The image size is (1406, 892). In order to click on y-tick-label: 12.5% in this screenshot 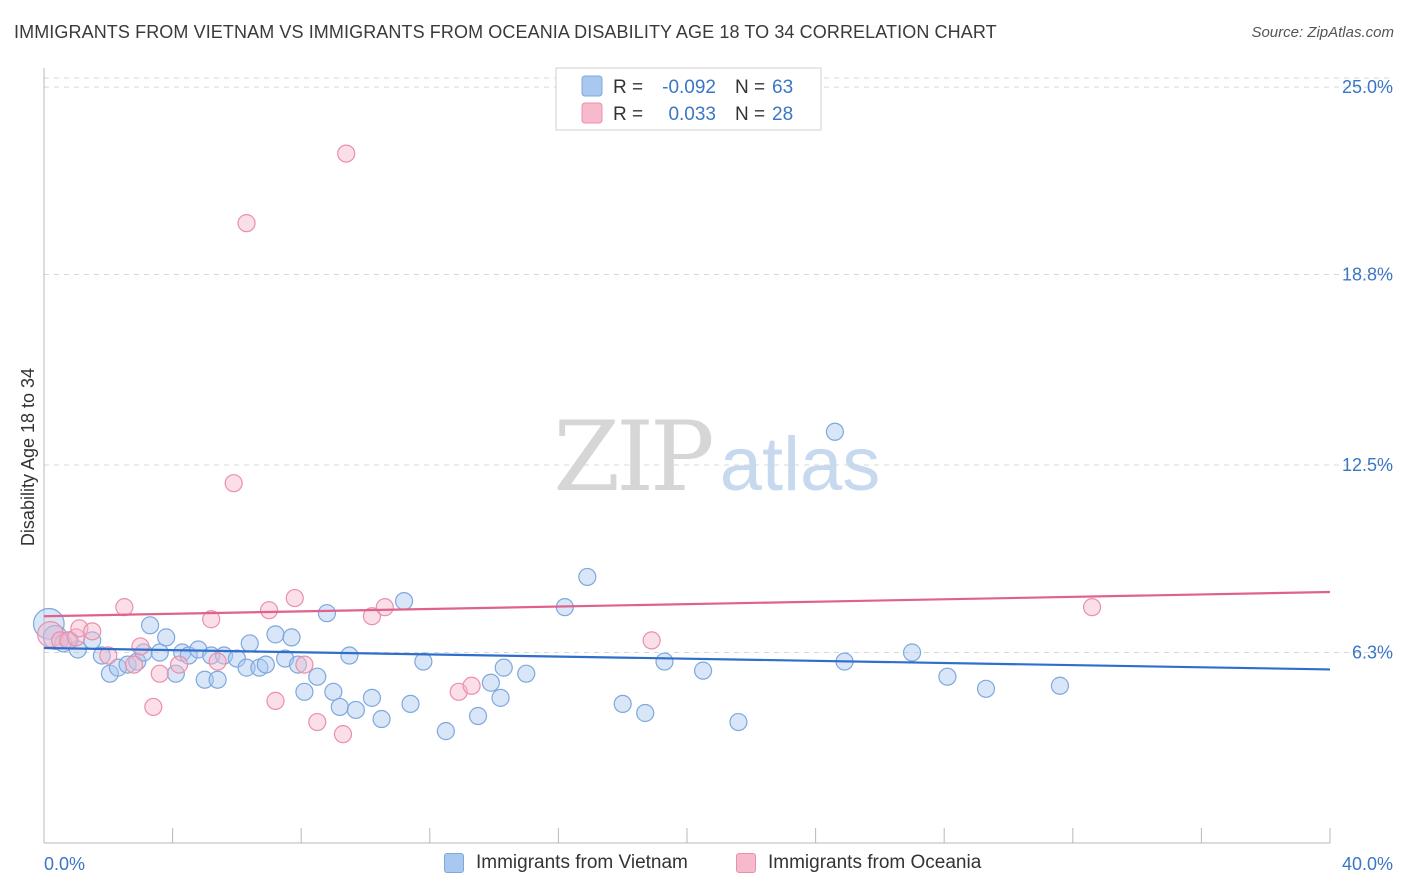, I will do `click(1367, 465)`.